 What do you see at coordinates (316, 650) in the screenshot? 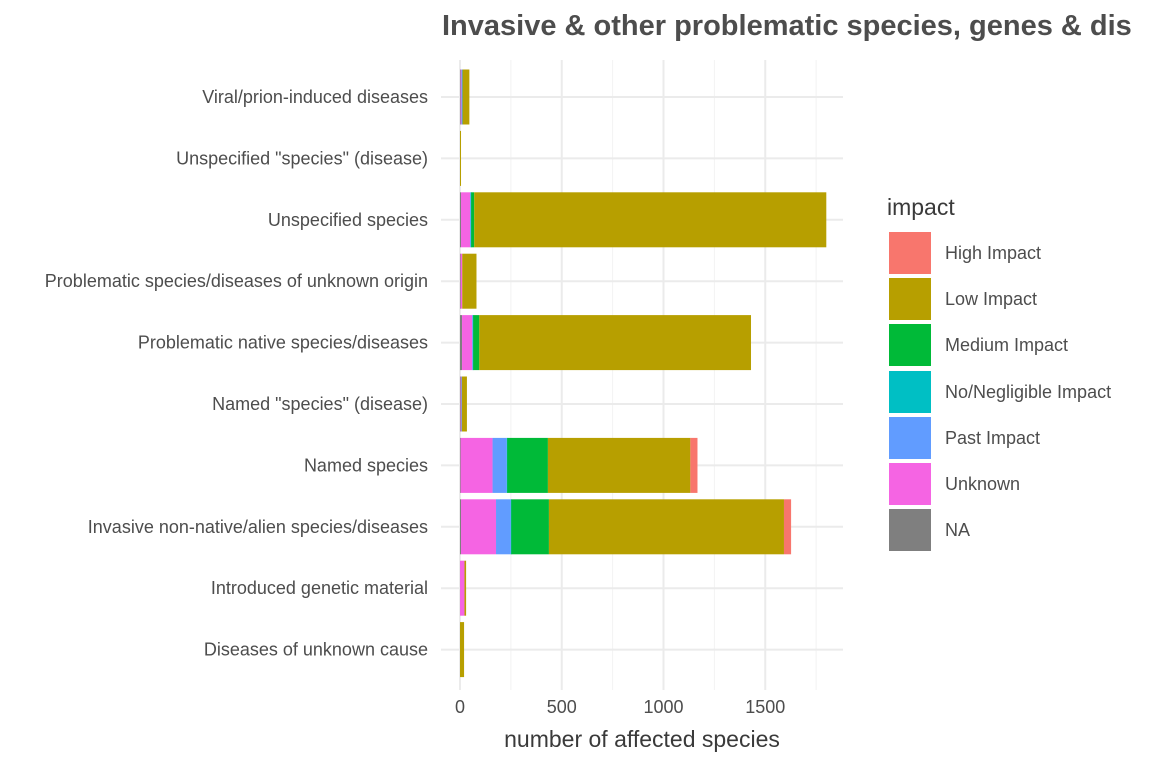
I see `y-axis-label: Diseases of unknown cause` at bounding box center [316, 650].